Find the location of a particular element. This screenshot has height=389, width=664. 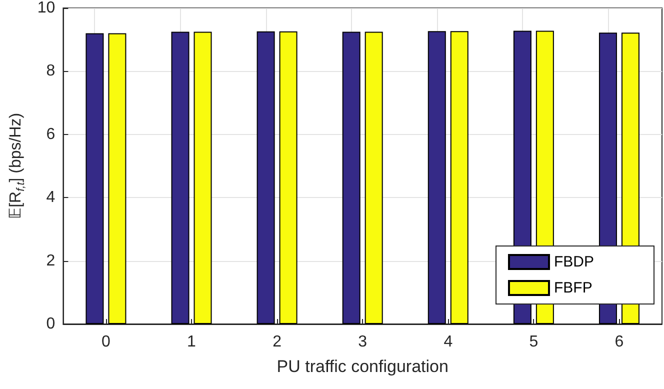

x-axis-title: PU traffic configuration is located at coordinates (362, 366).